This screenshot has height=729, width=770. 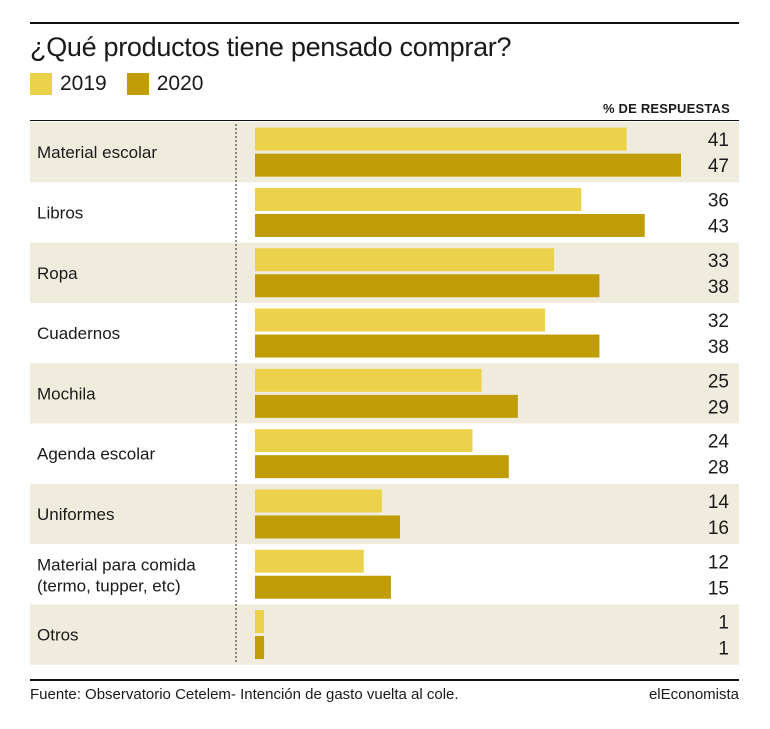 What do you see at coordinates (180, 83) in the screenshot?
I see `legend-label-2020: 2020` at bounding box center [180, 83].